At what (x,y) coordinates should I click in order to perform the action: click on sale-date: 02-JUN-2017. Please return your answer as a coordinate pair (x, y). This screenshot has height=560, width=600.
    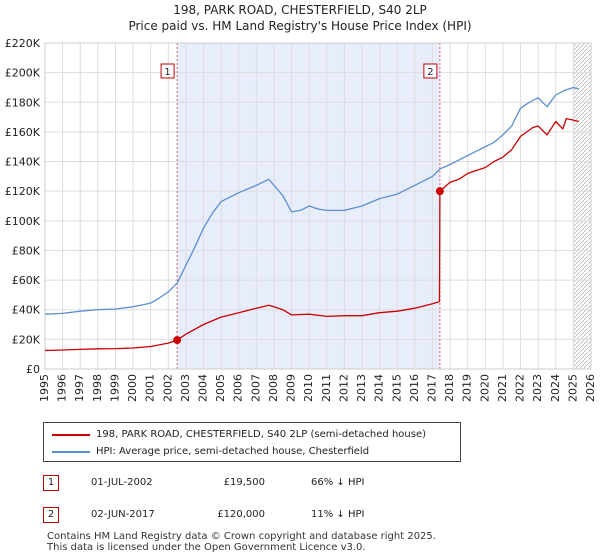
    Looking at the image, I should click on (123, 514).